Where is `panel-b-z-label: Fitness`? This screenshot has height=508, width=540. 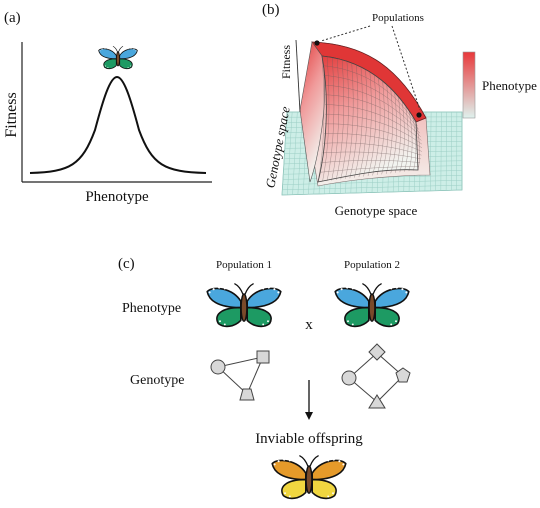 panel-b-z-label: Fitness is located at coordinates (286, 62).